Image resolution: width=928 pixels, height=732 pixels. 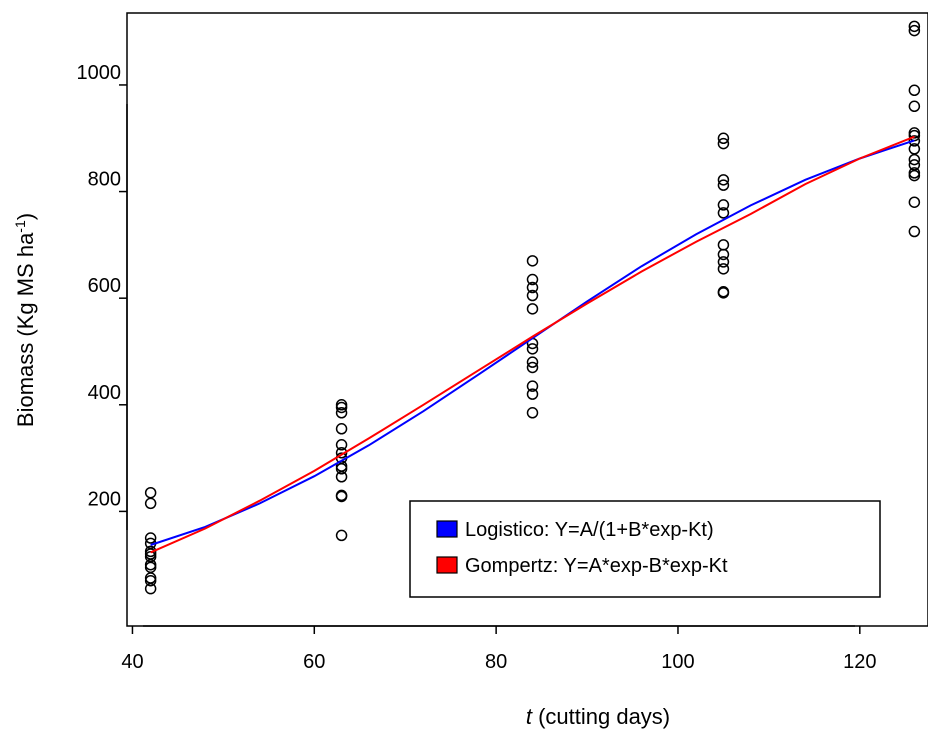 What do you see at coordinates (25, 320) in the screenshot?
I see `y-axis-title: Biomass (Kg MS ha-1)` at bounding box center [25, 320].